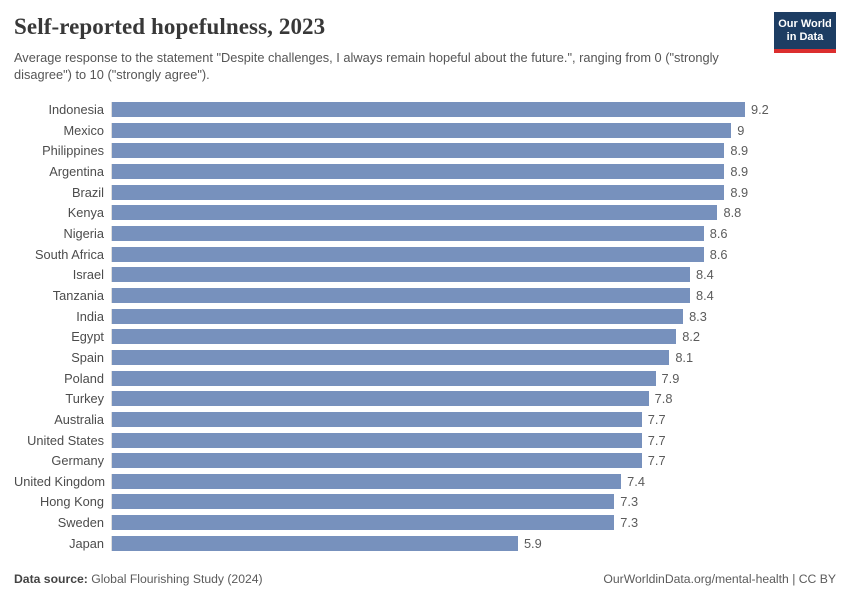 This screenshot has width=850, height=600. I want to click on bar-track: 8.4, so click(473, 295).